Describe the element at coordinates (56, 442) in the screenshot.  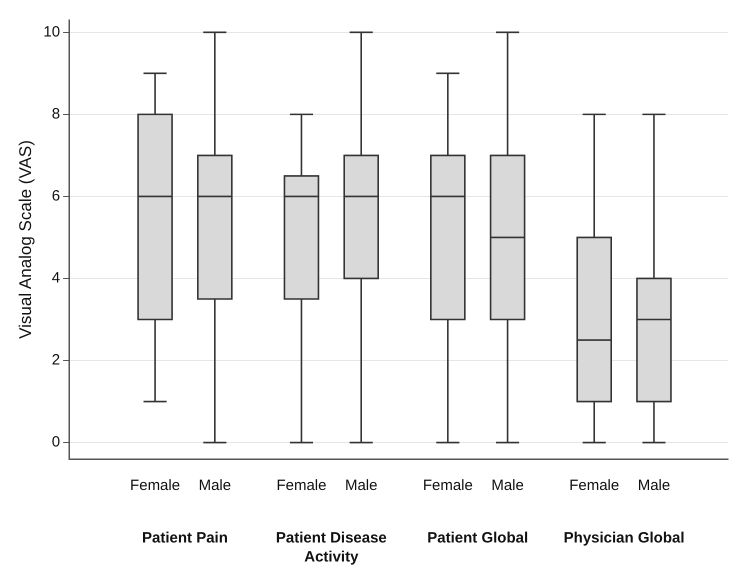
I see `y-tick-label: 0` at that location.